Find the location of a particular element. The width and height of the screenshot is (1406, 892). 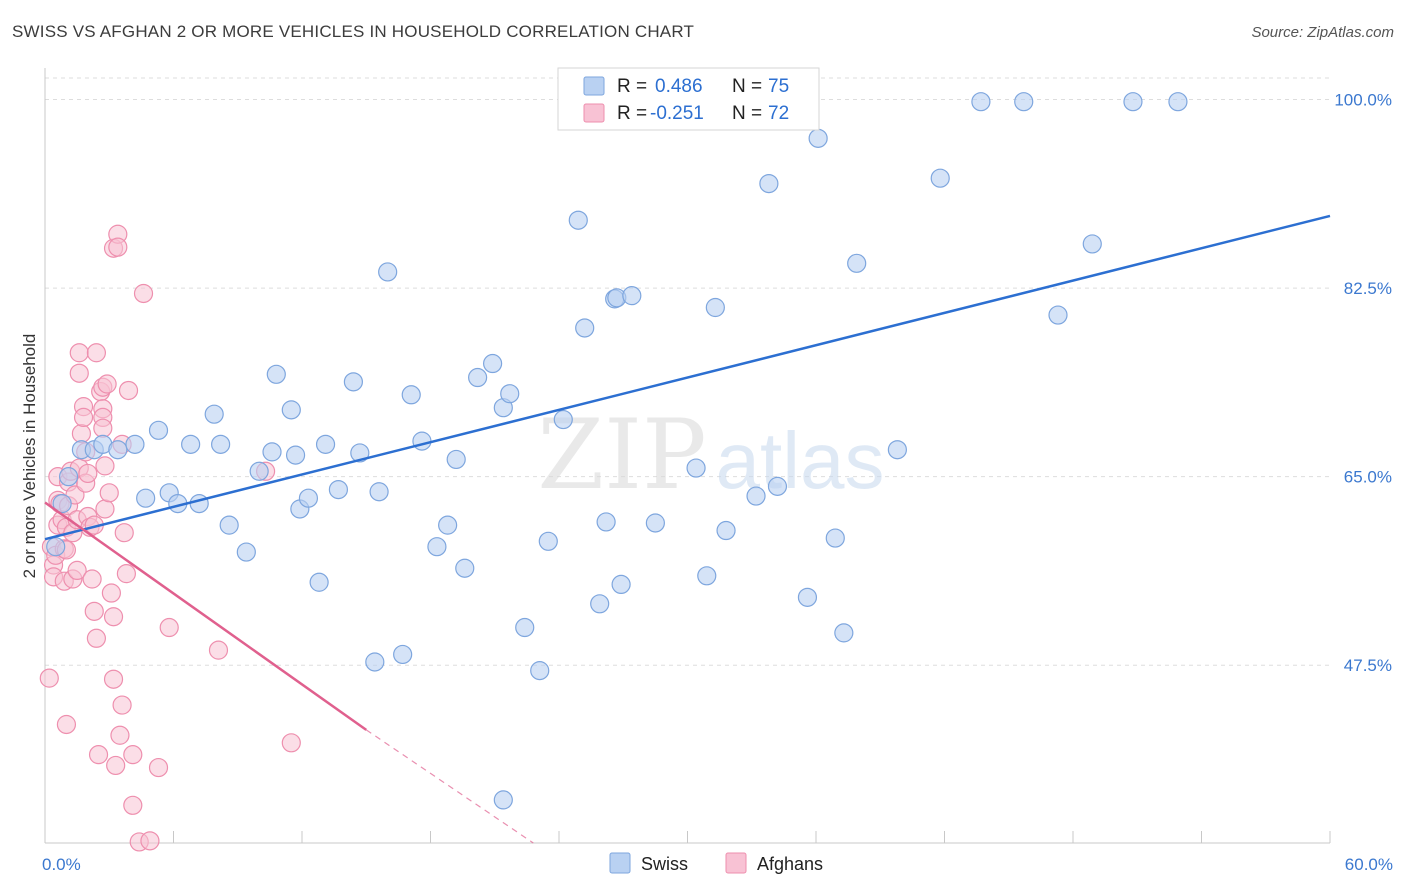

afghan-trend-line is located at coordinates (205, 616).